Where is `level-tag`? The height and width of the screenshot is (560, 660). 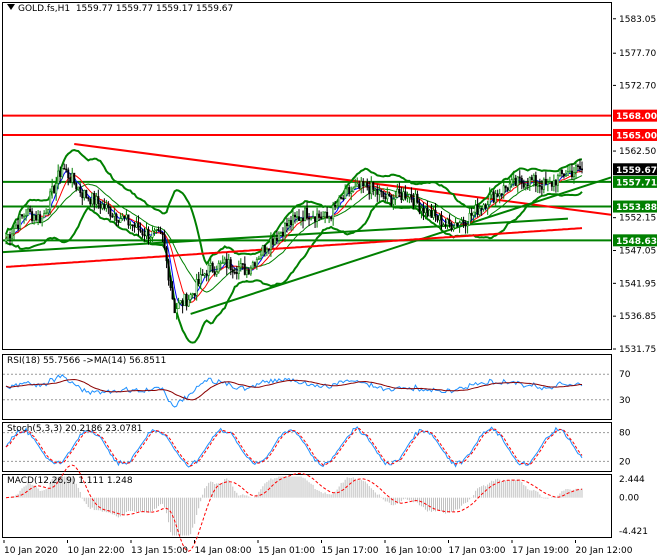
level-tag is located at coordinates (635, 240).